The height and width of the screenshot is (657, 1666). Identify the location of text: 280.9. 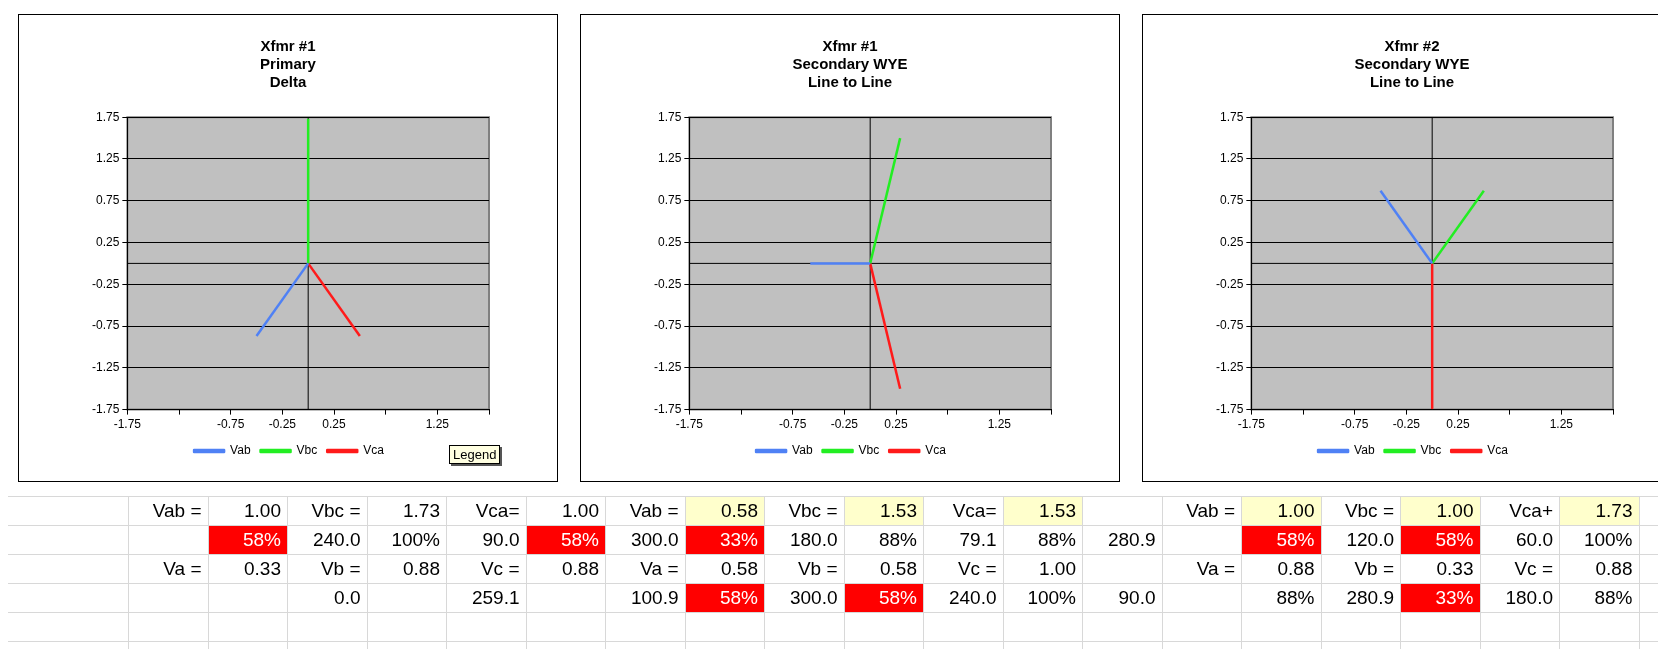
(1370, 598).